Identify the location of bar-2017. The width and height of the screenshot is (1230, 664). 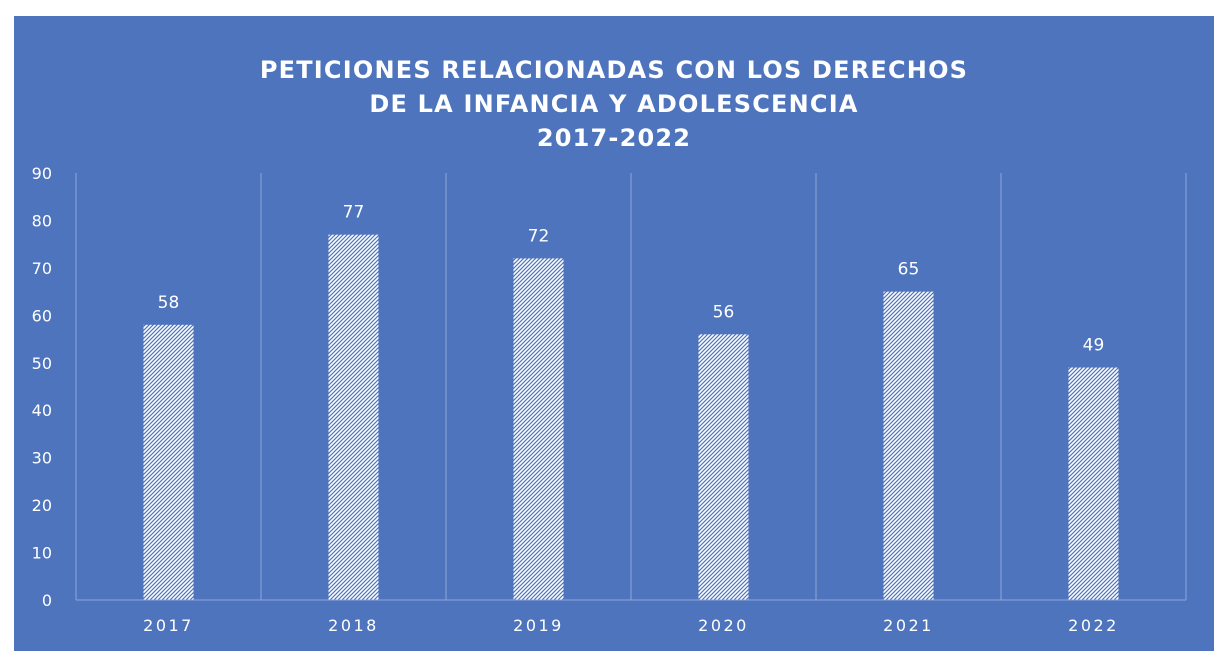
(168, 462).